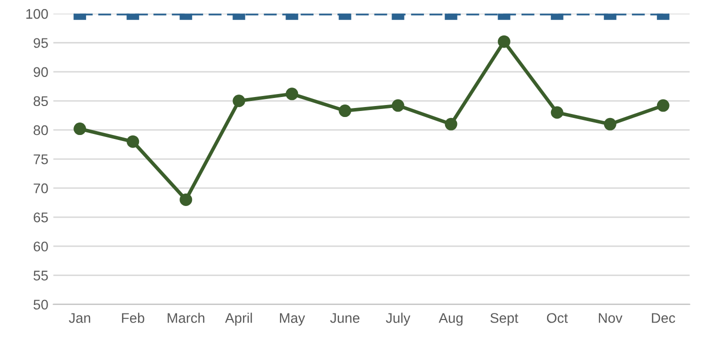  Describe the element at coordinates (41, 217) in the screenshot. I see `y-tick-label: 65` at that location.